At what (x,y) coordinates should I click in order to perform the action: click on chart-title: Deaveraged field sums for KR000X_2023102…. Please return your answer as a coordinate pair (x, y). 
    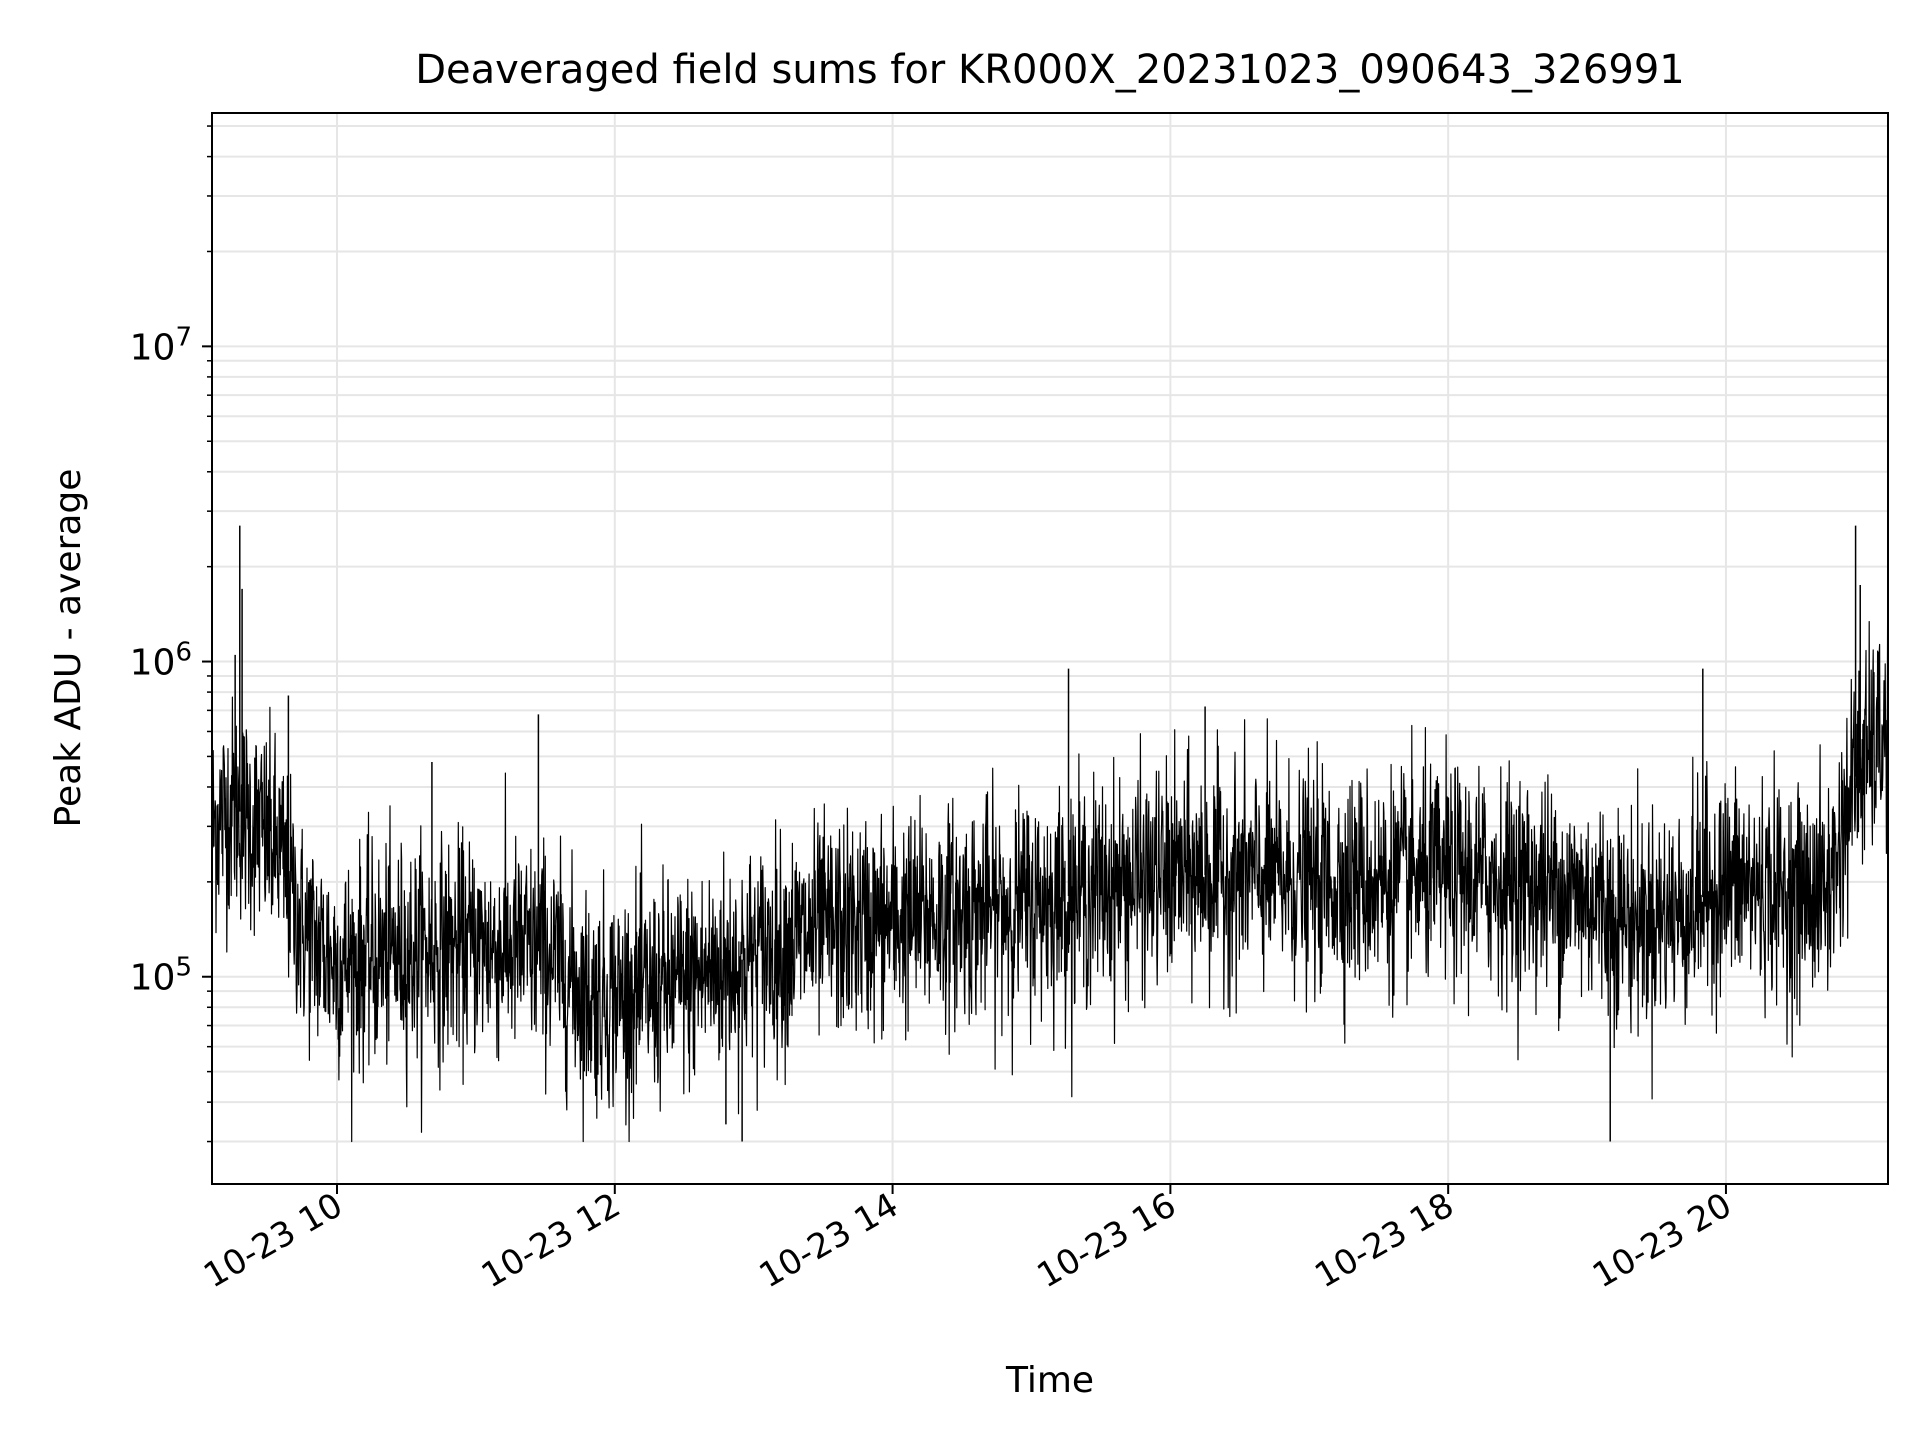
    Looking at the image, I should click on (1049, 70).